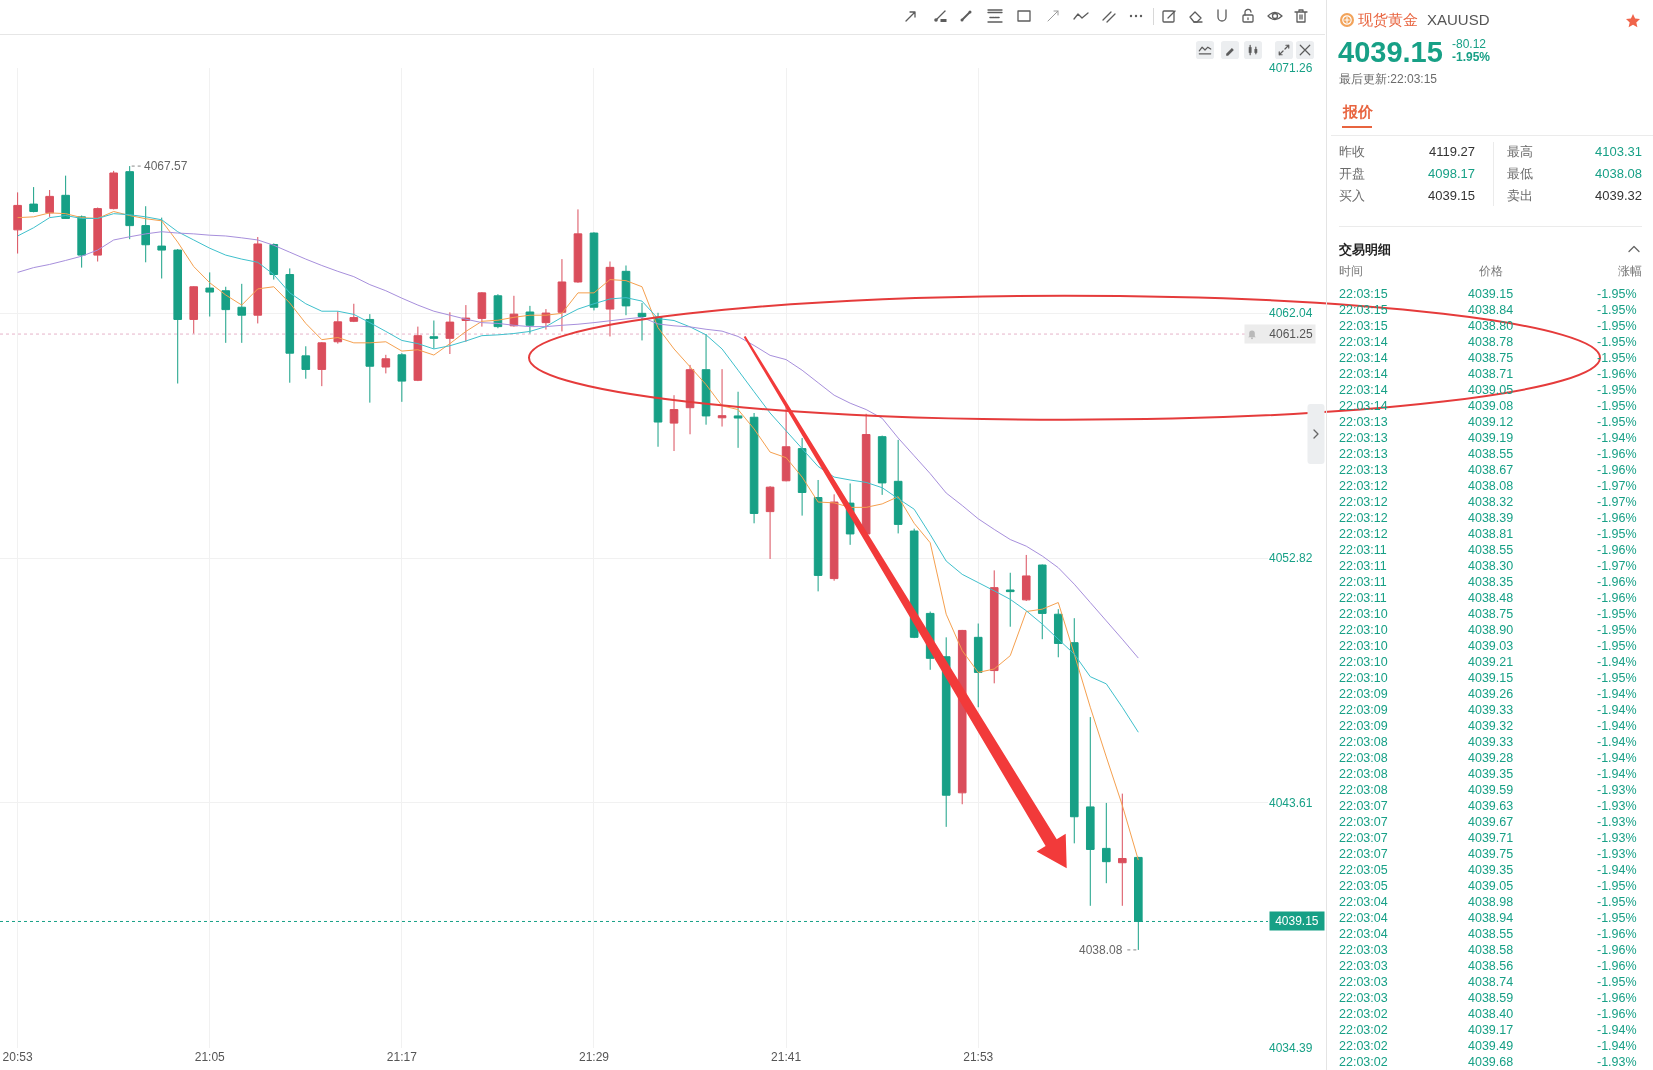 The width and height of the screenshot is (1653, 1070). Describe the element at coordinates (1488, 934) in the screenshot. I see `text: 22:03:04 4038.55 -1.96%` at that location.